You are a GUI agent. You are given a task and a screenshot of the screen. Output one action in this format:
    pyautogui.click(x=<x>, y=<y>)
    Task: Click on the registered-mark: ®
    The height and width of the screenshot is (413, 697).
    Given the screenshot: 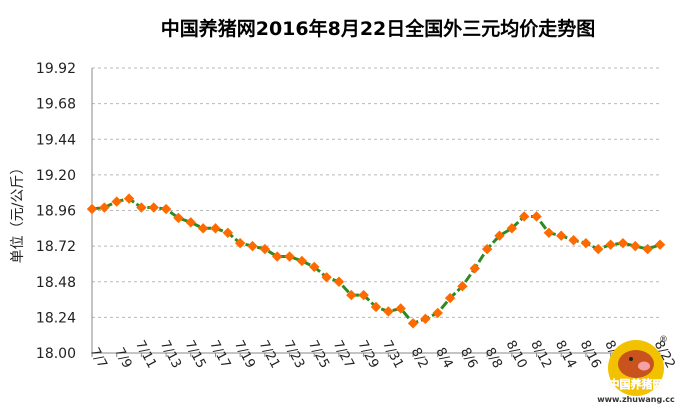 What is the action you would take?
    pyautogui.click(x=663, y=340)
    